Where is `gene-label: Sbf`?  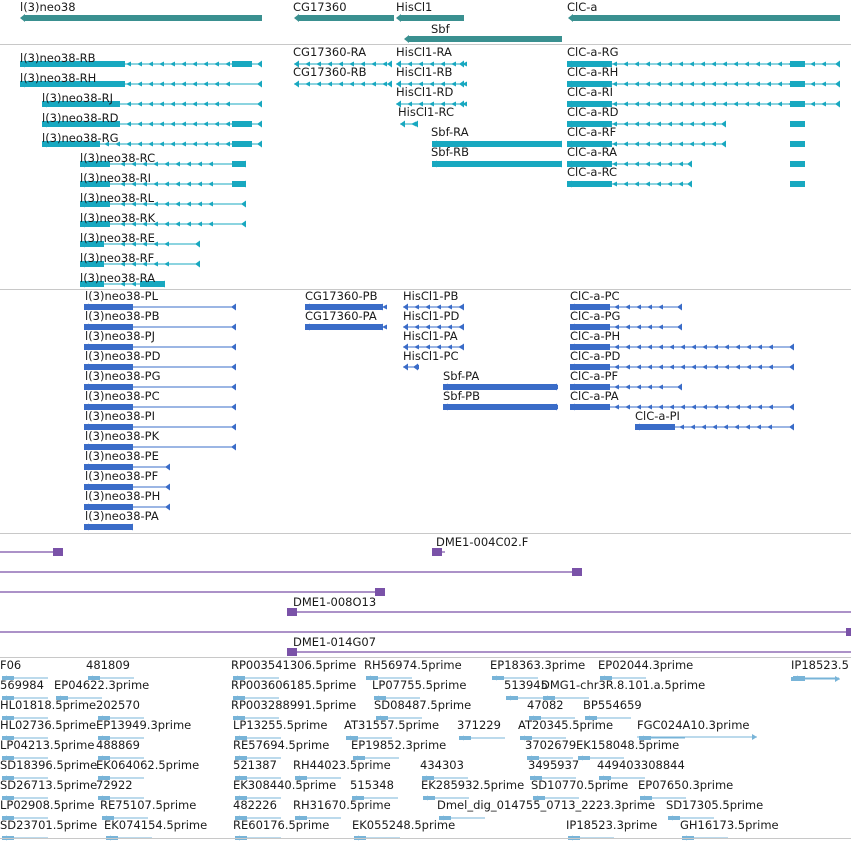
gene-label: Sbf is located at coordinates (440, 29).